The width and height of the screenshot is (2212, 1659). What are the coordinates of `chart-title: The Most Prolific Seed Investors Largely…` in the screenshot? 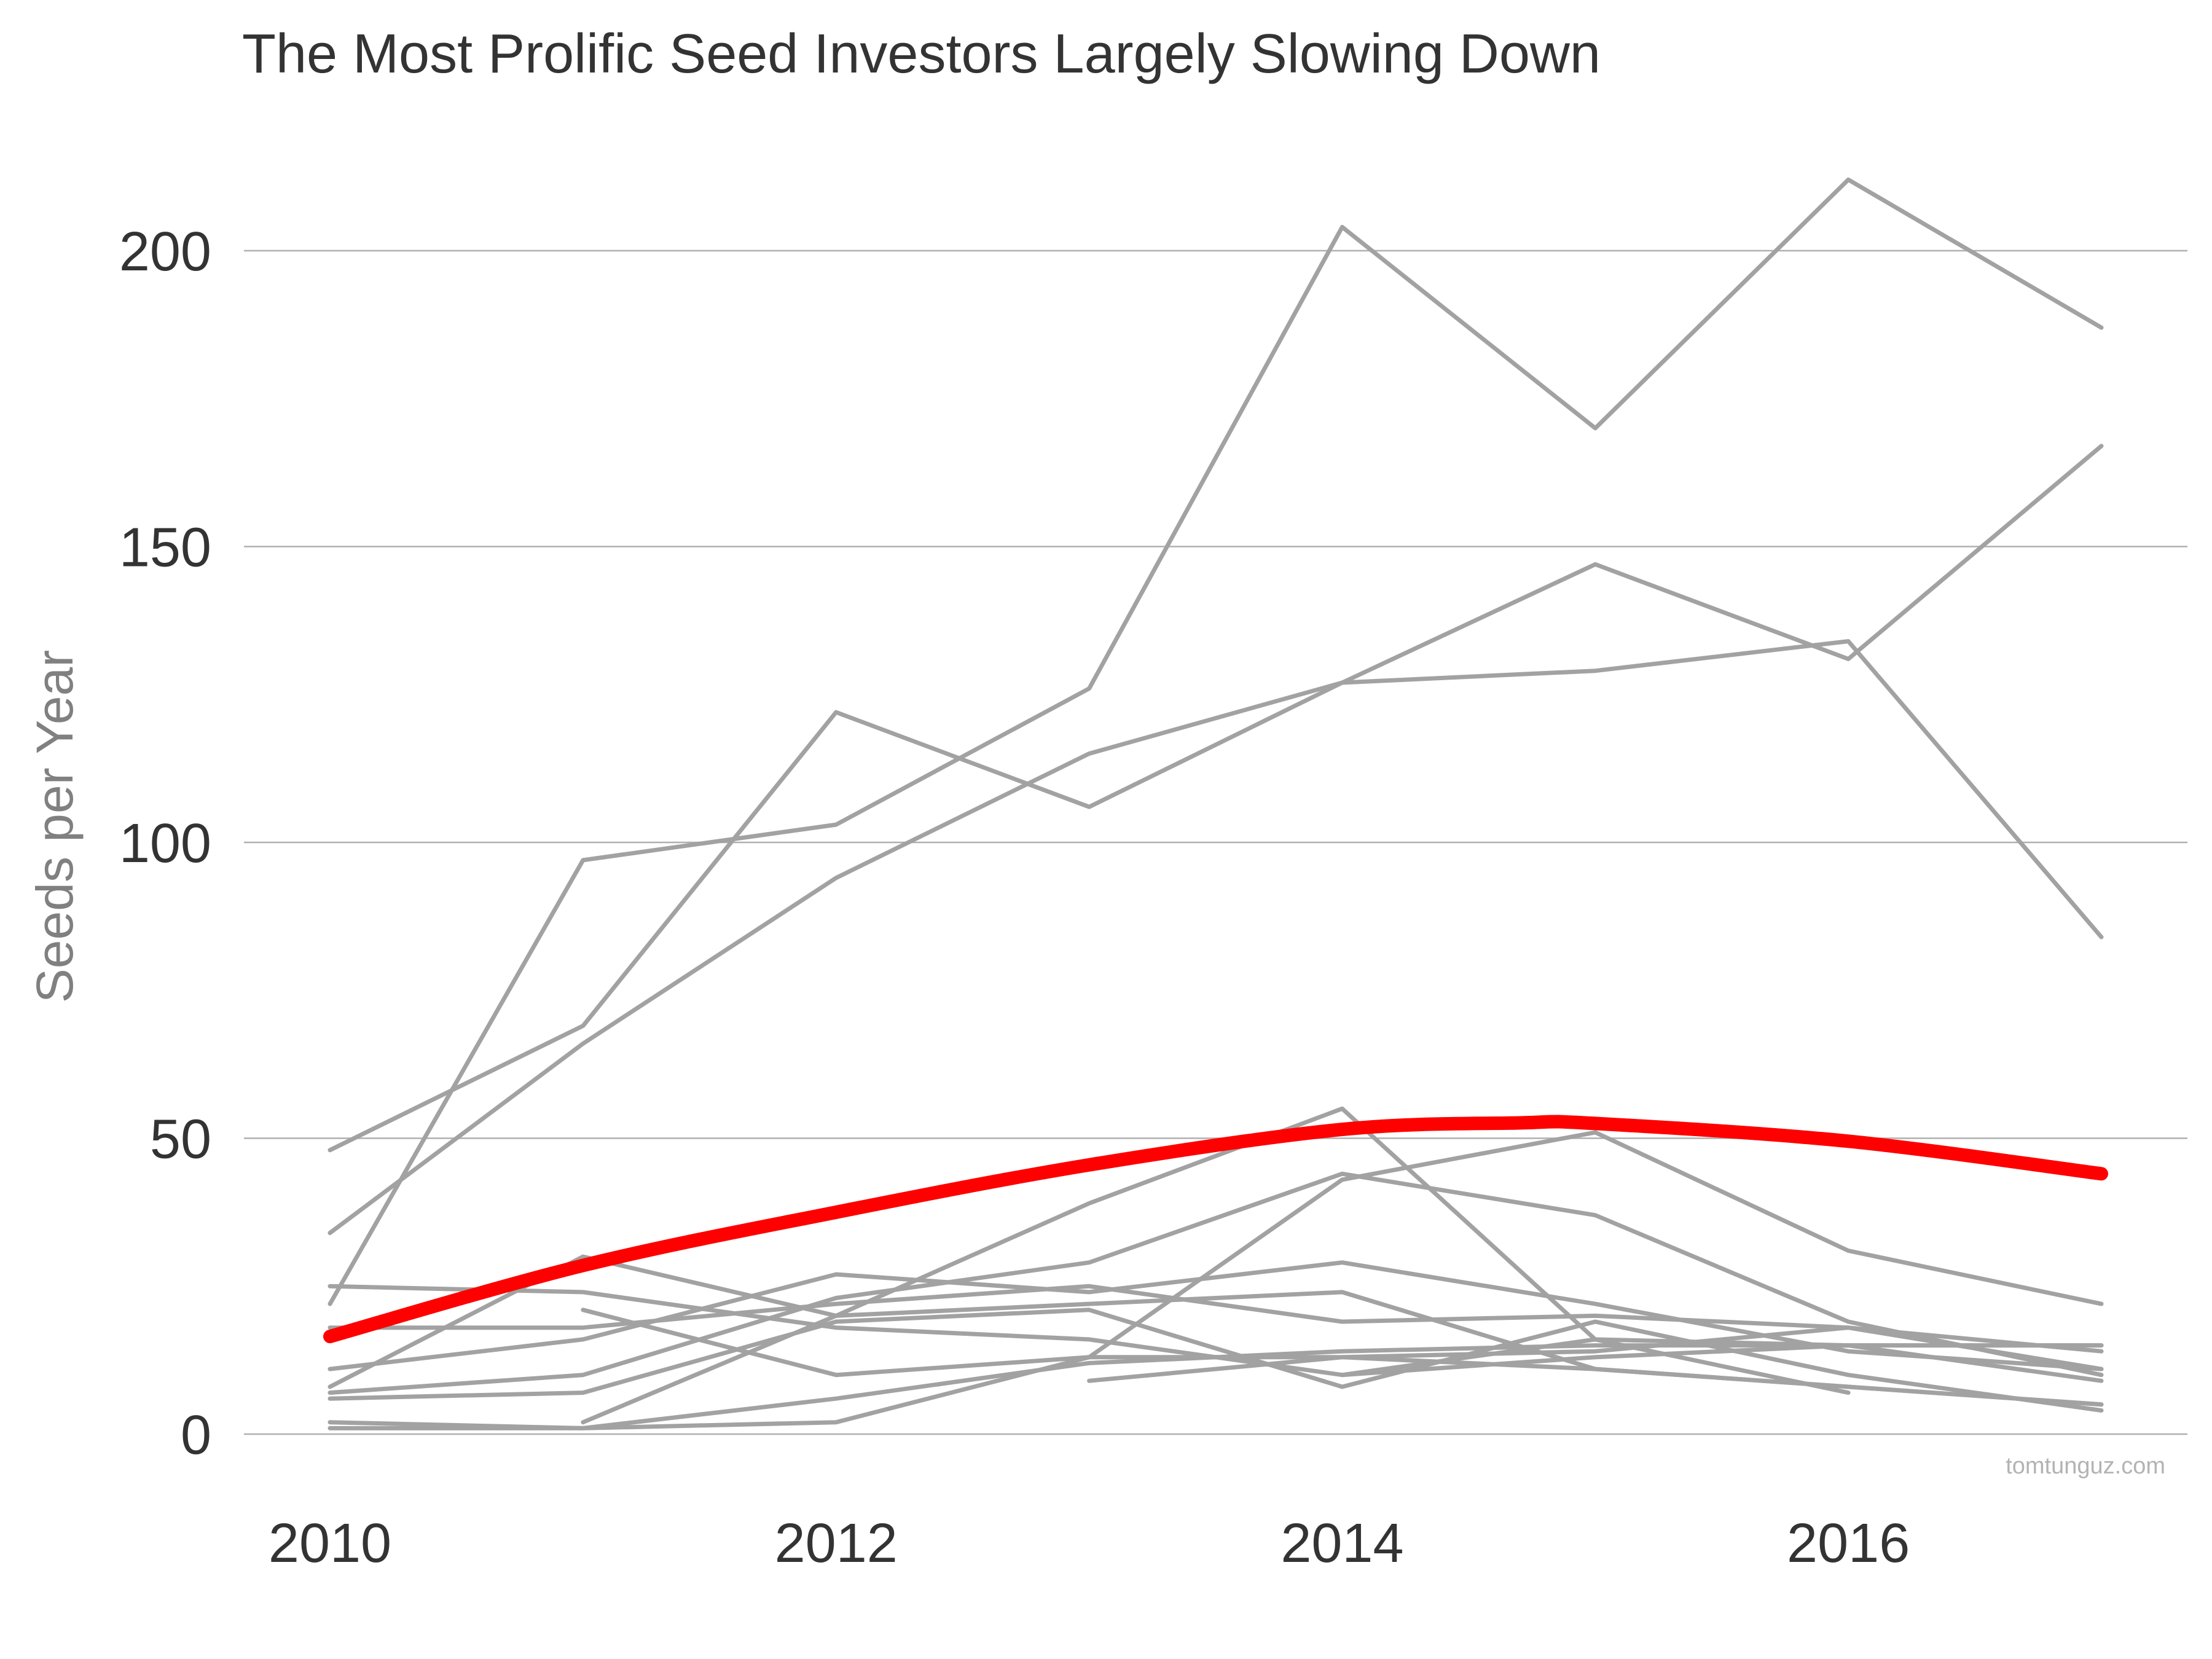 It's located at (921, 54).